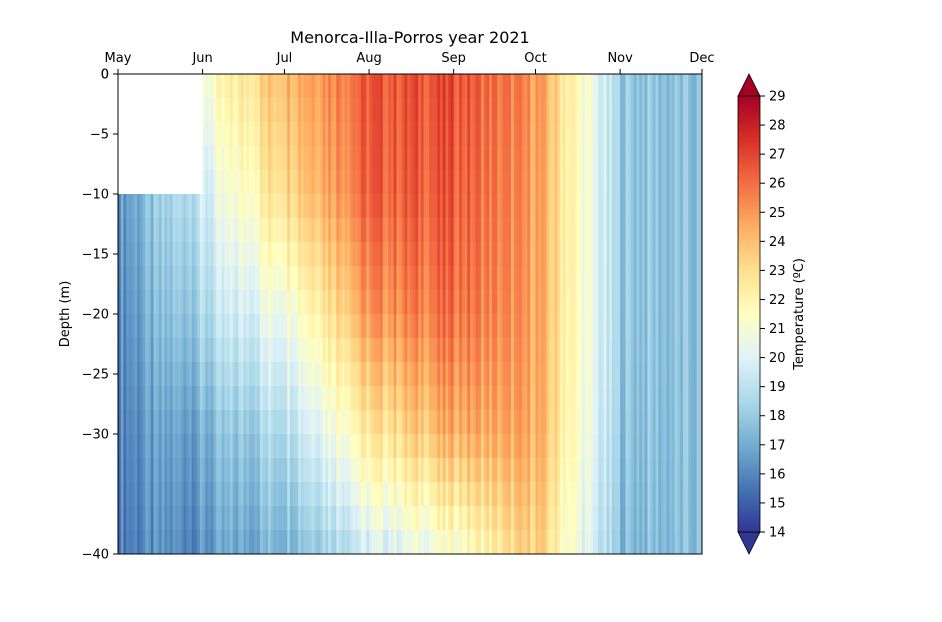 This screenshot has height=622, width=942. Describe the element at coordinates (201, 58) in the screenshot. I see `x-tick-label: Jun` at that location.